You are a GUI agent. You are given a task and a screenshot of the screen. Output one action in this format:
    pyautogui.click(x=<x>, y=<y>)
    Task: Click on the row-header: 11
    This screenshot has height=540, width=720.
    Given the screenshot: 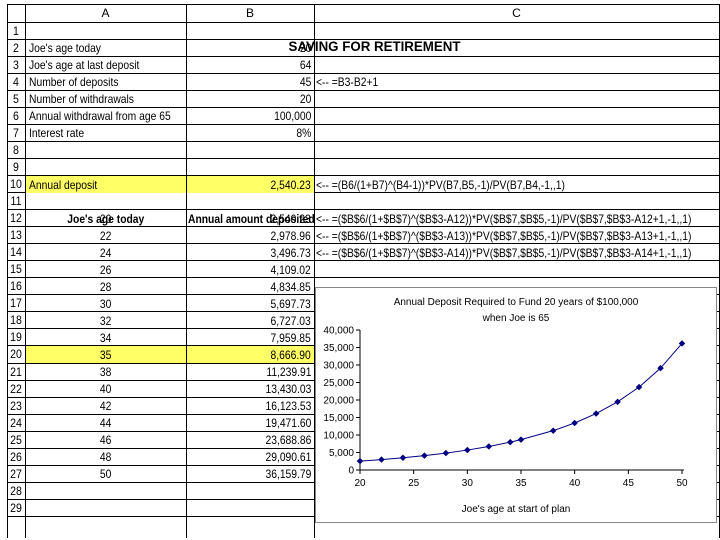 What is the action you would take?
    pyautogui.click(x=16, y=200)
    